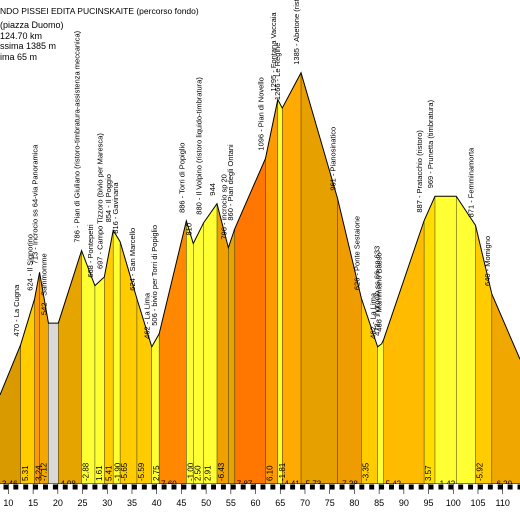 The width and height of the screenshot is (520, 520). What do you see at coordinates (260, 113) in the screenshot?
I see `waypoint-label-18: 1096 - Pian di Novello` at bounding box center [260, 113].